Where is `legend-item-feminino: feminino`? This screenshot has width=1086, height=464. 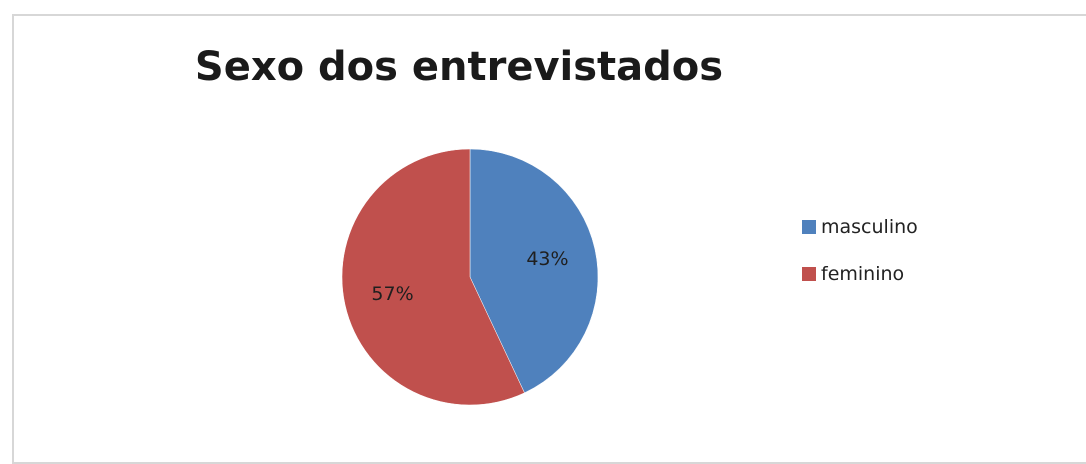
legend-item-feminino: feminino is located at coordinates (902, 274).